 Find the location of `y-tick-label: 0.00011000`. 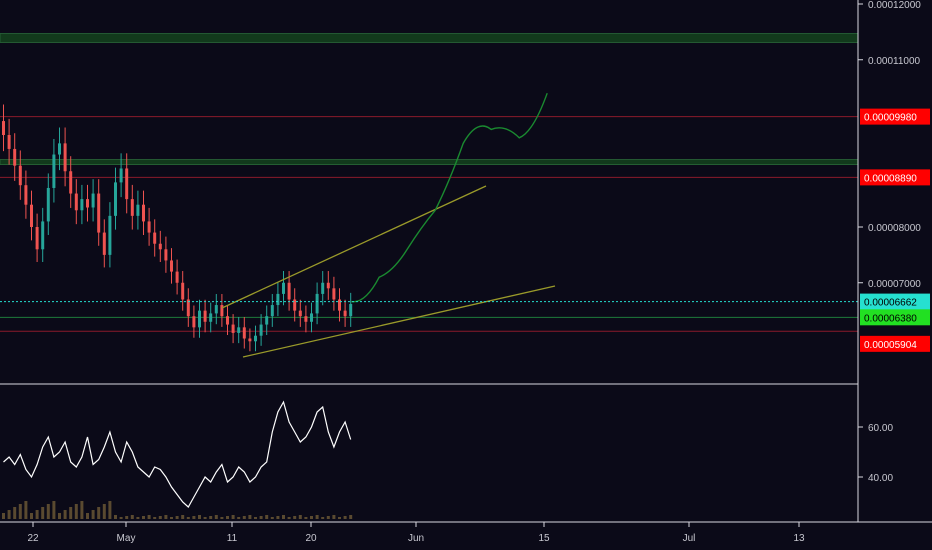

y-tick-label: 0.00011000 is located at coordinates (894, 61).